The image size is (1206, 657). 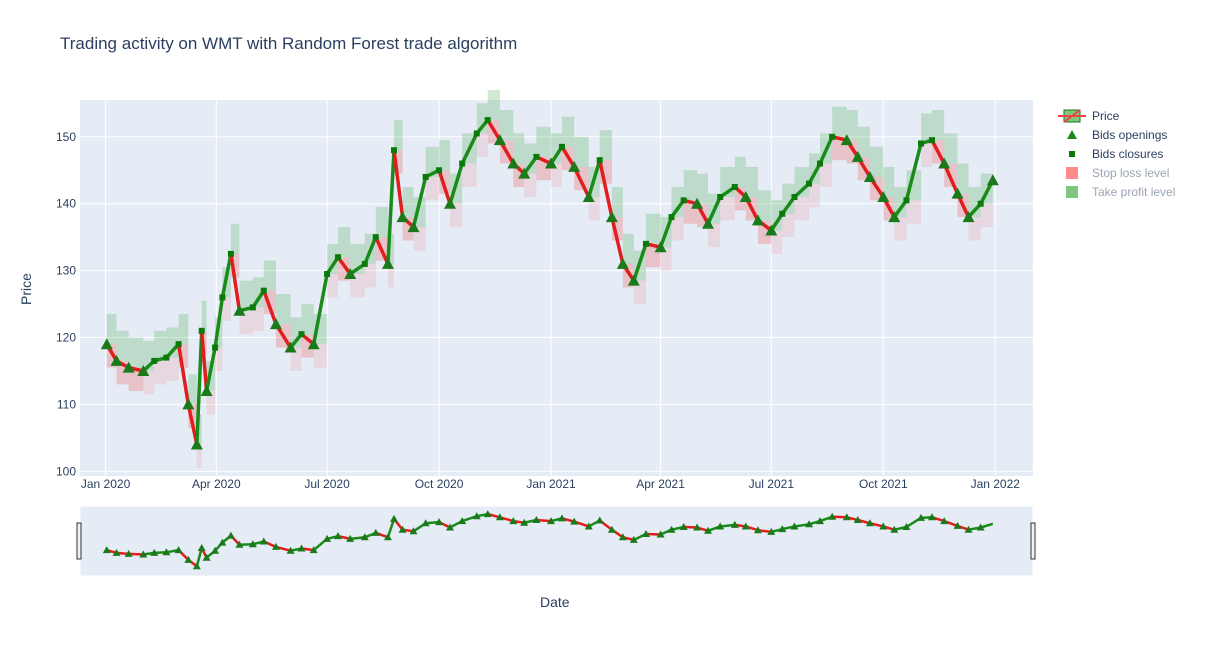 I want to click on x-tick-label: Jul 2020, so click(x=327, y=484).